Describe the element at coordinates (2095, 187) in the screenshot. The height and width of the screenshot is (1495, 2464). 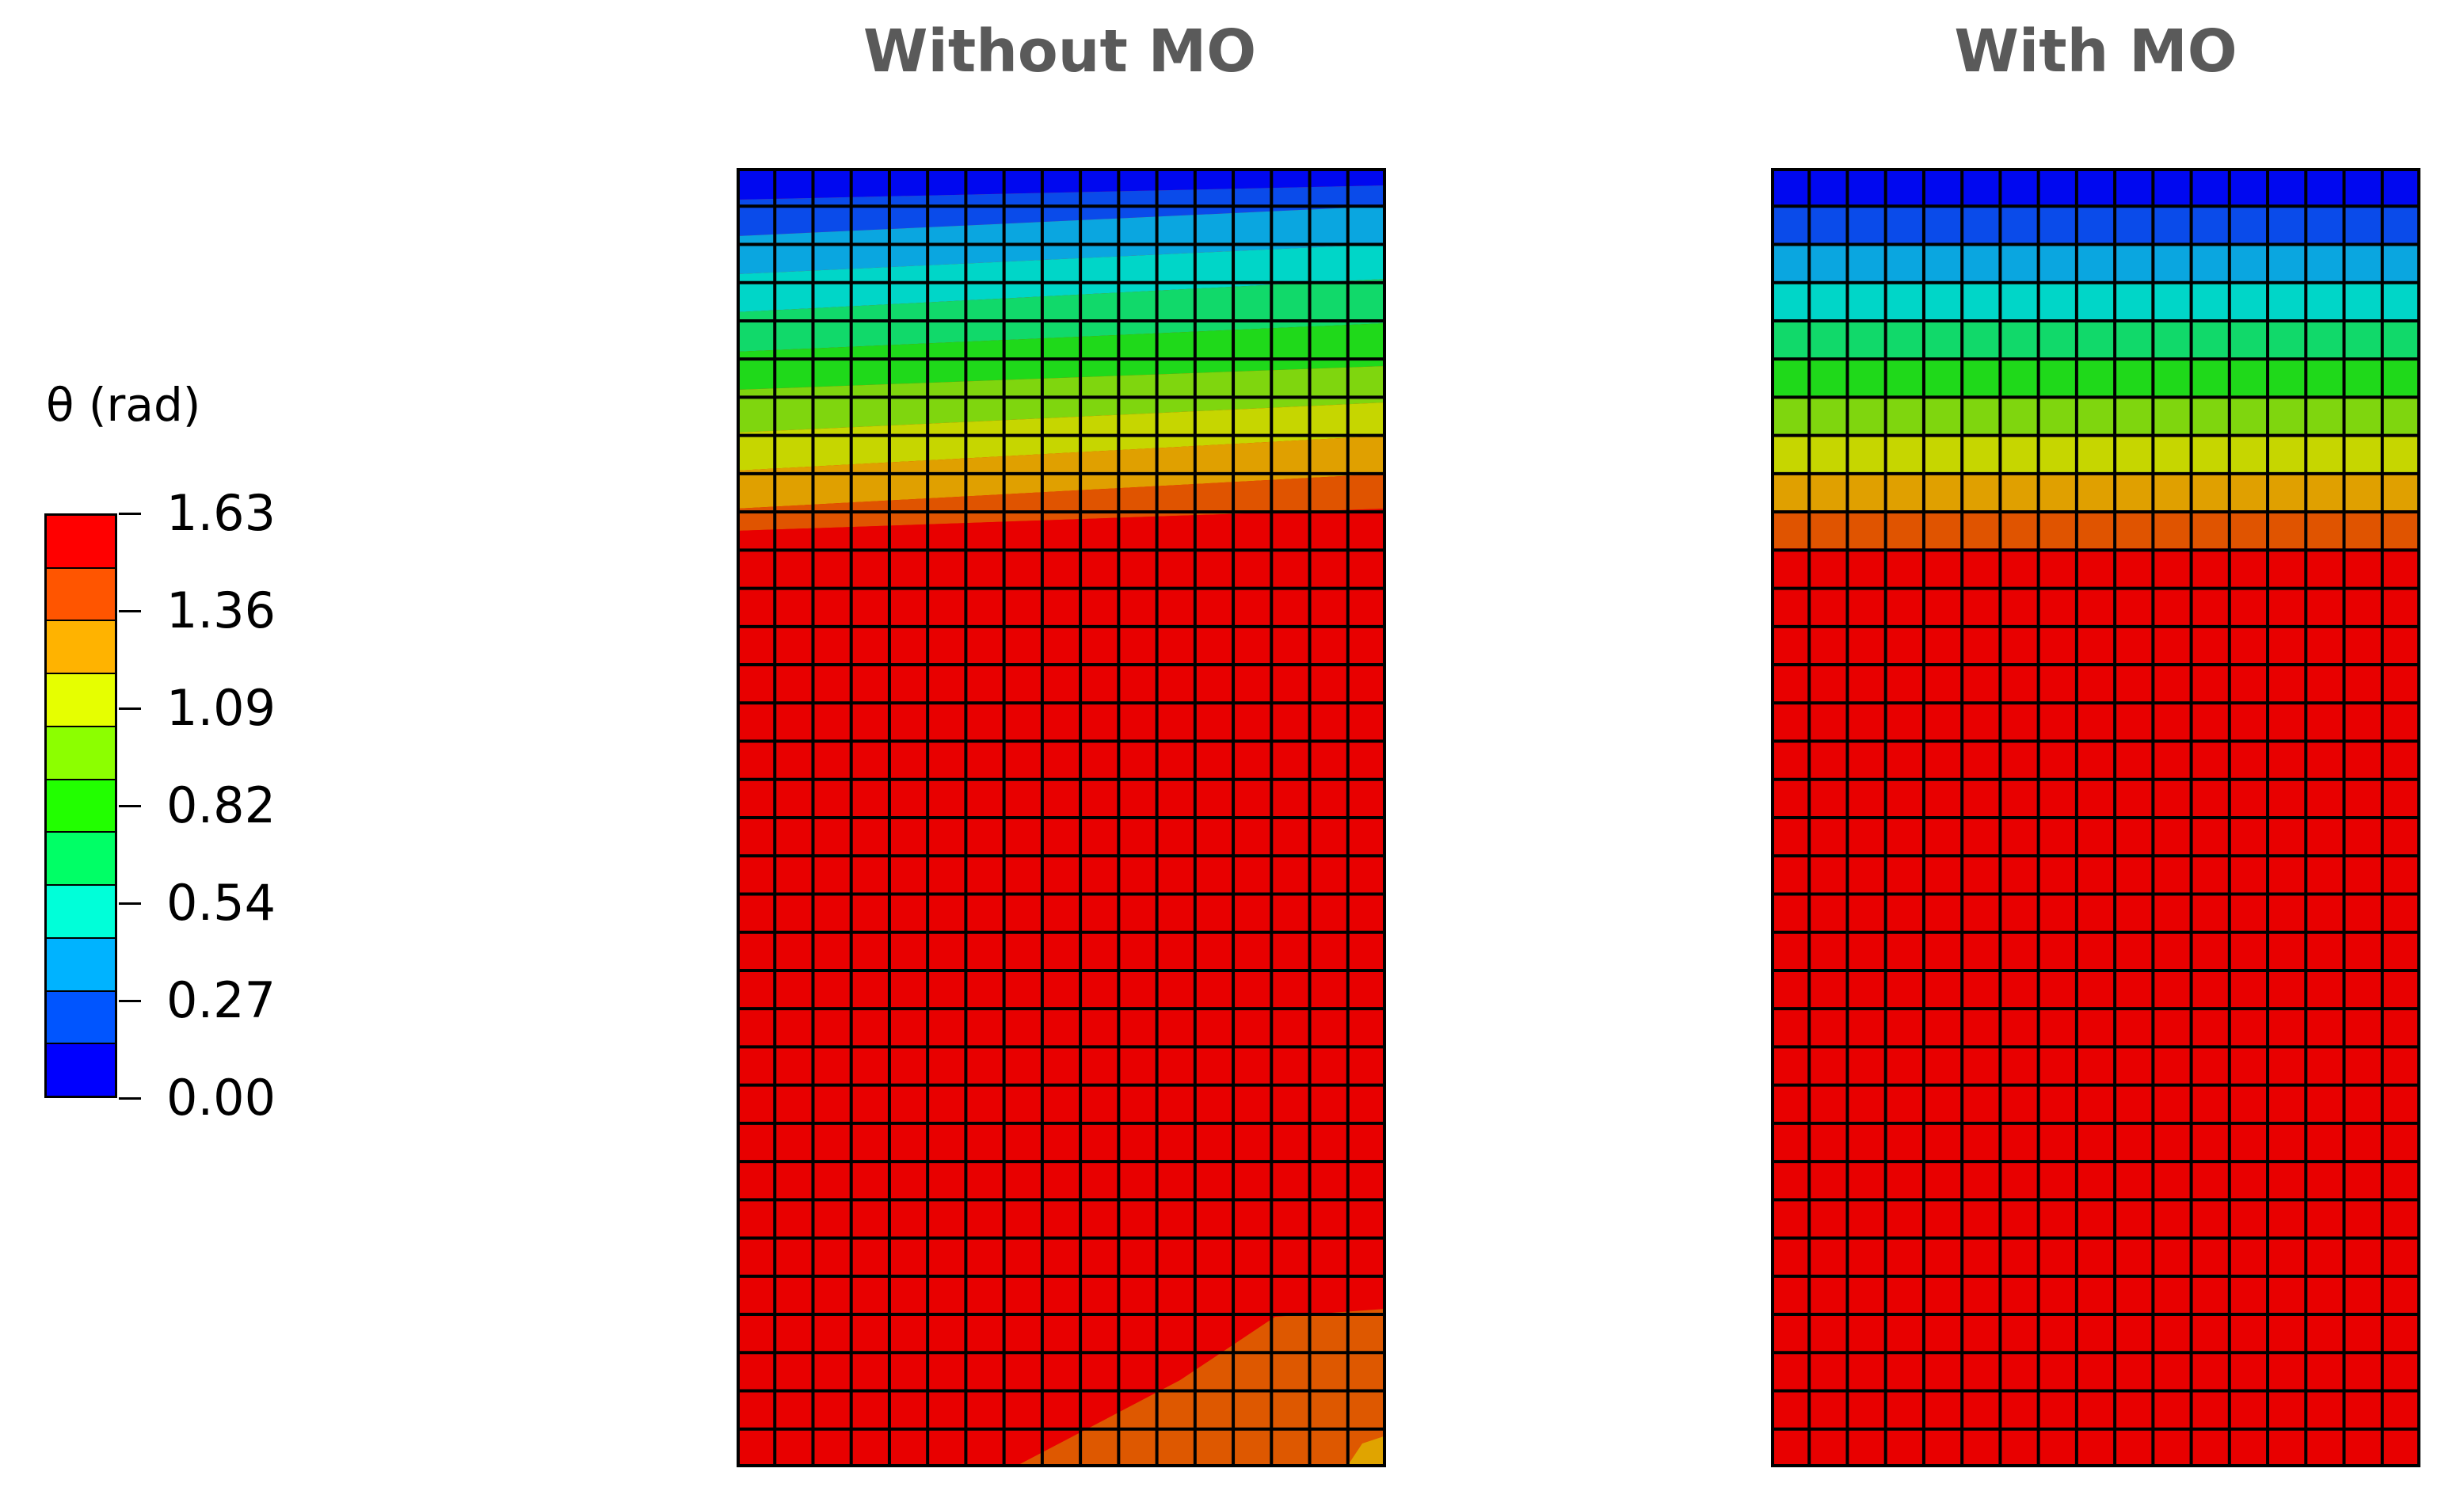
I see `band-blue-top` at that location.